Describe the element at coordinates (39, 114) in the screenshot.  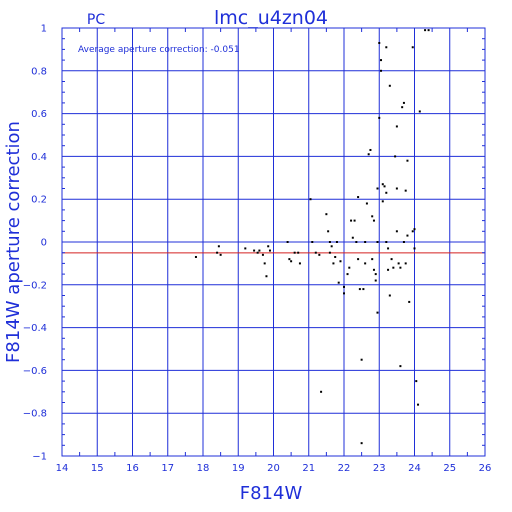
I see `y-tick-label: 0.6` at that location.